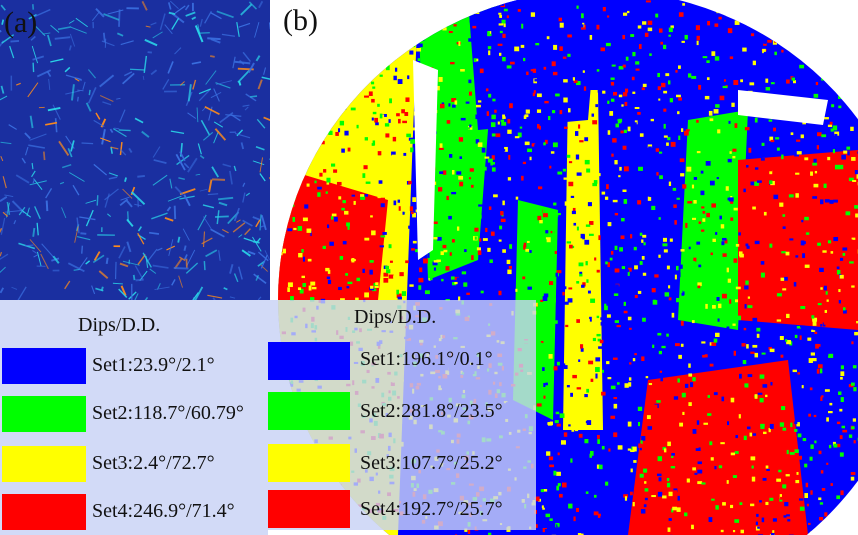  What do you see at coordinates (119, 325) in the screenshot?
I see `legend-a-title: Dips/D.D.` at bounding box center [119, 325].